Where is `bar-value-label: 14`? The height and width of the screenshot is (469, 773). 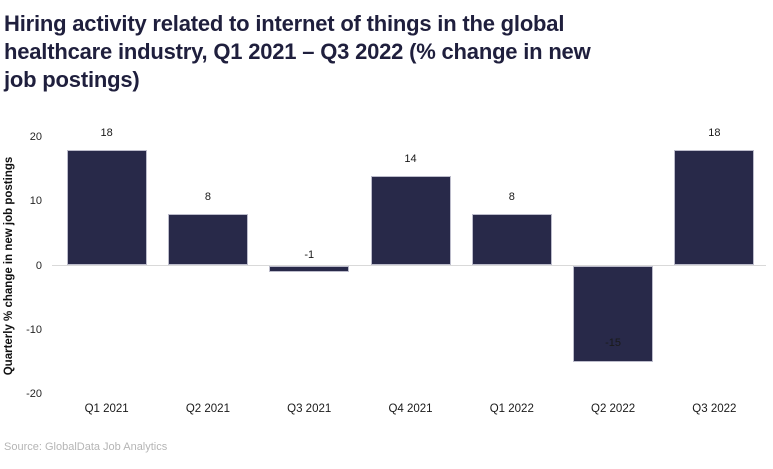
bar-value-label: 14 is located at coordinates (410, 158).